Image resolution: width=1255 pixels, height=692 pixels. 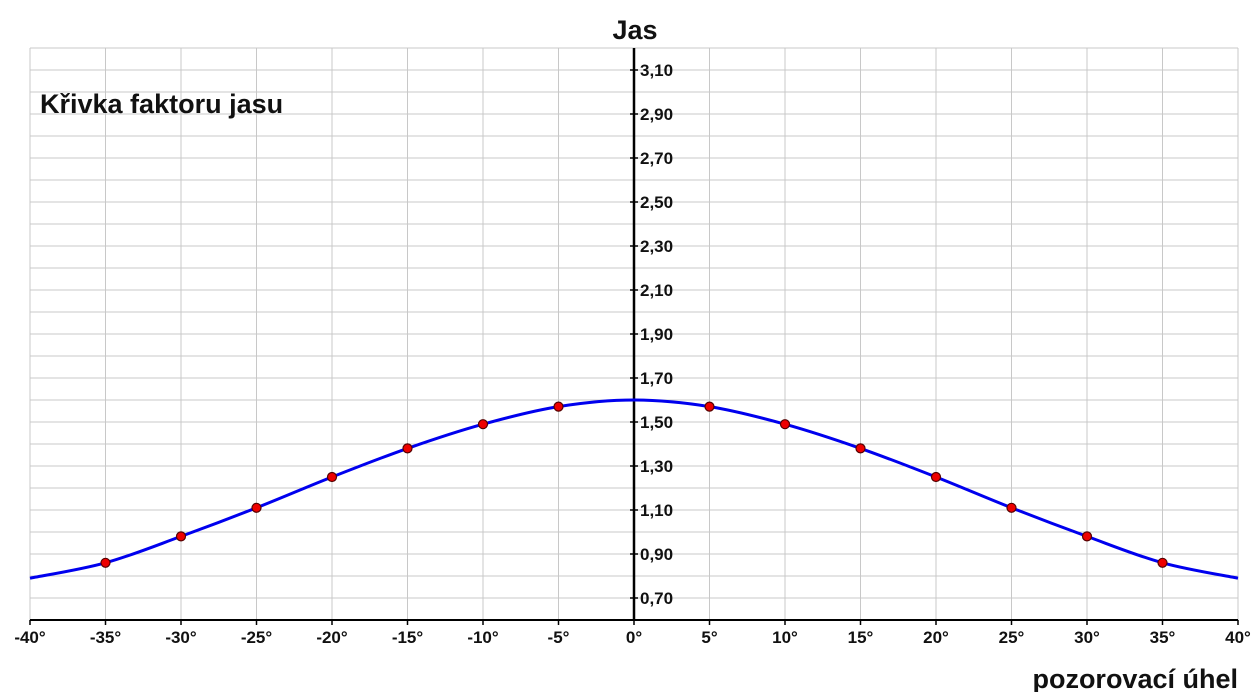 I want to click on x-tick-label: 10°, so click(x=785, y=637).